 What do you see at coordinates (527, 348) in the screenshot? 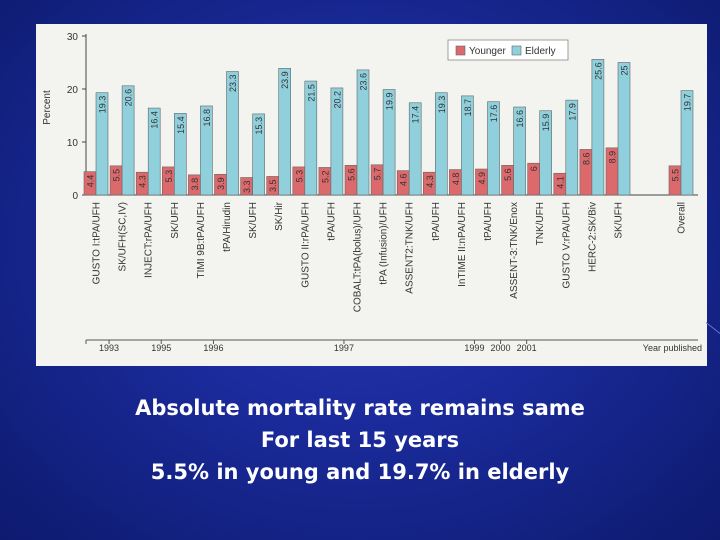
I see `year-label: 2001` at bounding box center [527, 348].